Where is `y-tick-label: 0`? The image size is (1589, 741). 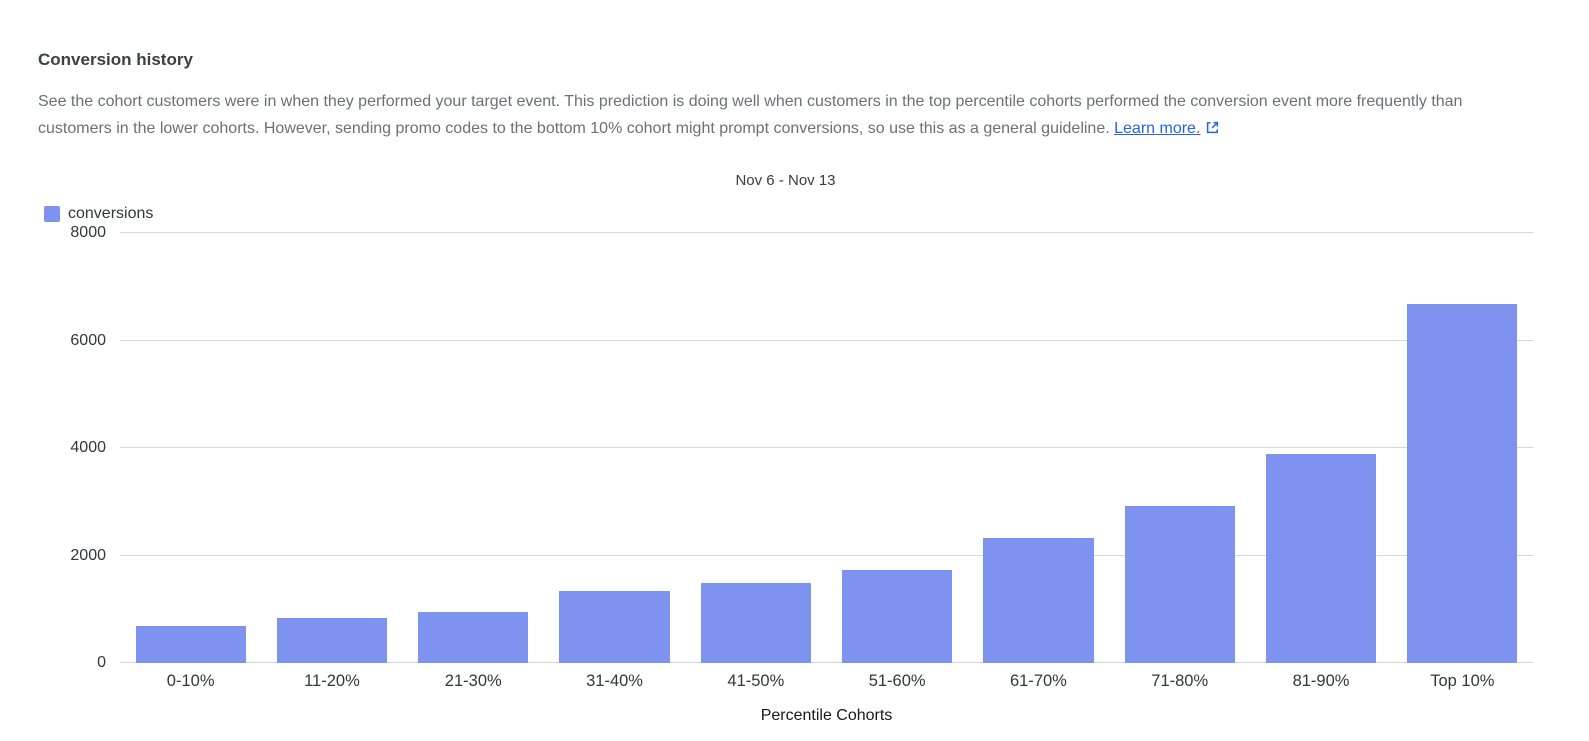 y-tick-label: 0 is located at coordinates (101, 662).